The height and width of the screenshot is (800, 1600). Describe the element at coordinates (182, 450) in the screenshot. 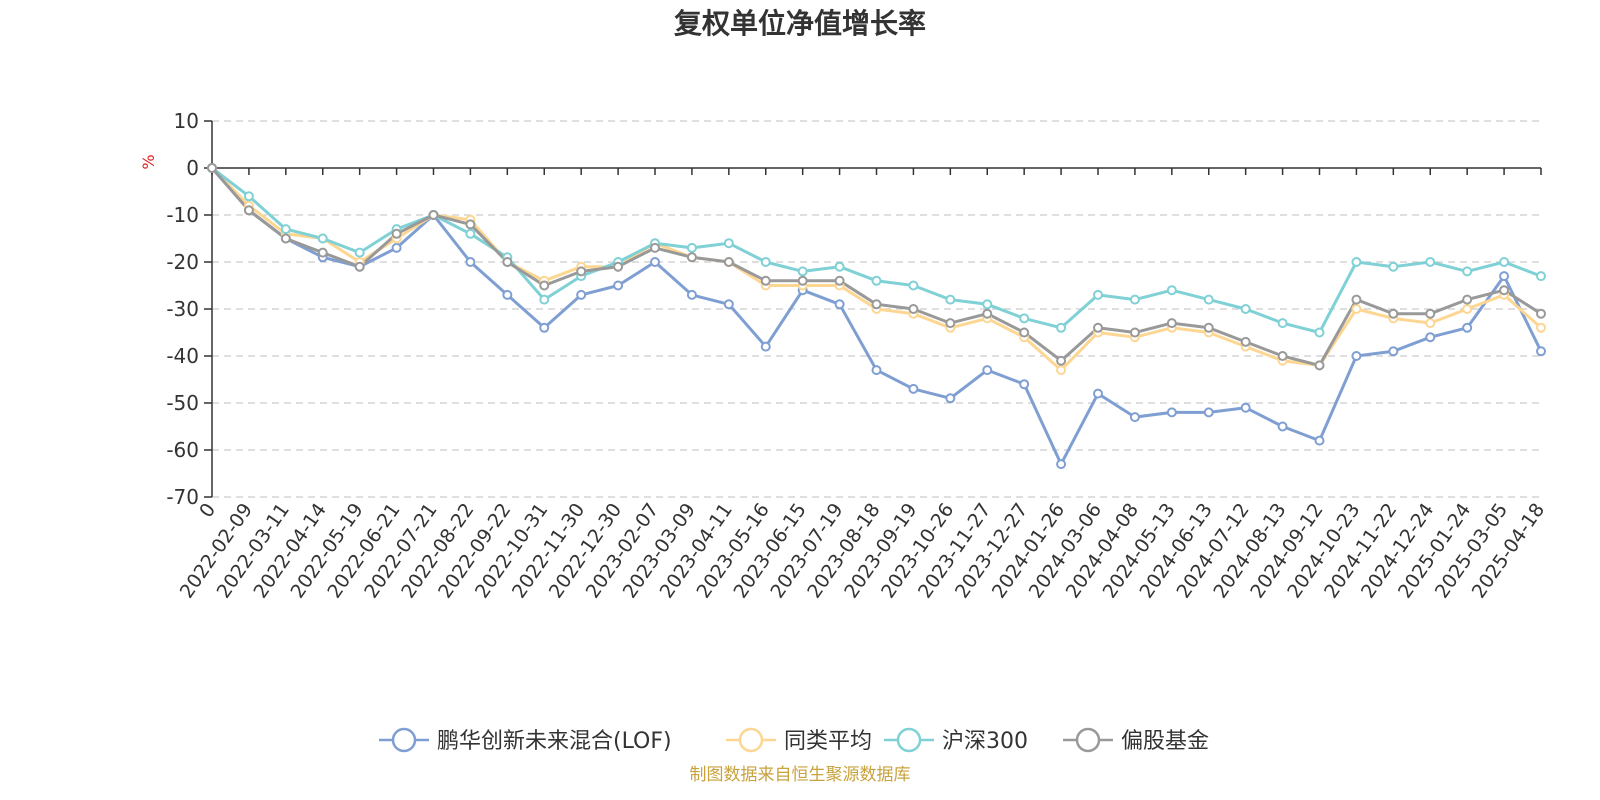

I see `y-tick-label: -60` at that location.